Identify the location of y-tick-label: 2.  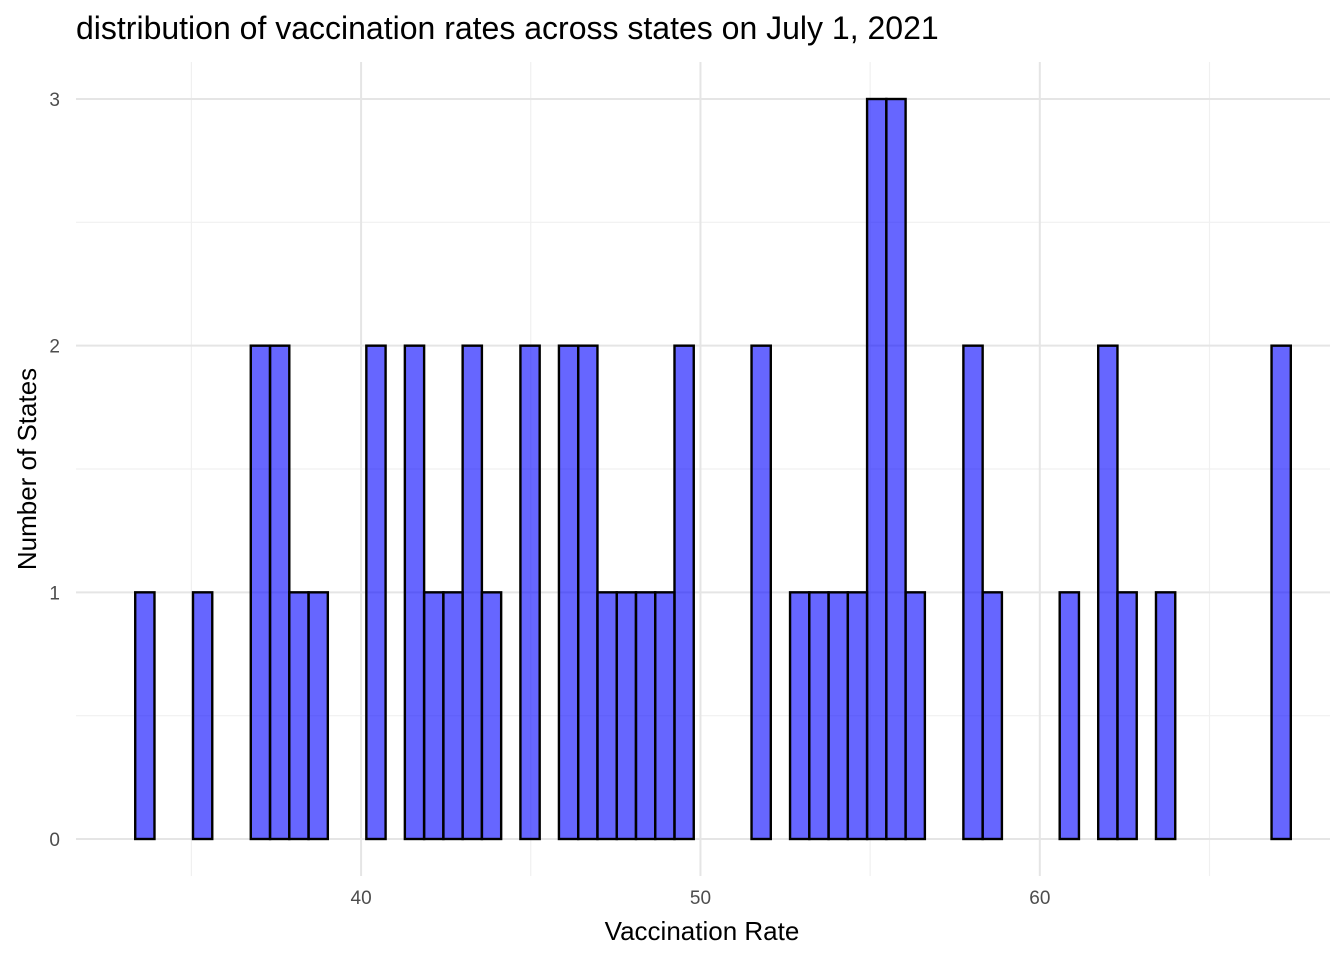
(54, 347).